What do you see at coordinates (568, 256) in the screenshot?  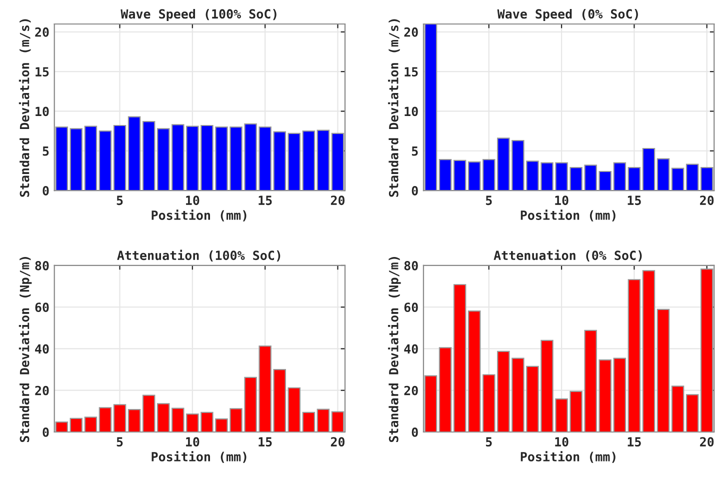 I see `chart-title: Attenuation (0% SoC)` at bounding box center [568, 256].